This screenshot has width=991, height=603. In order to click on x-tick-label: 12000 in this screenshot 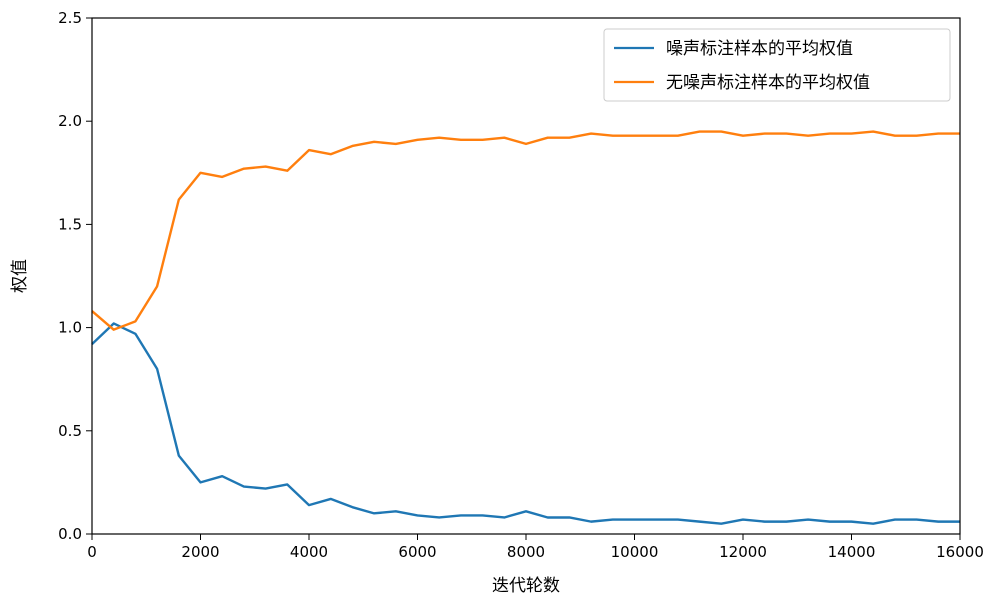, I will do `click(743, 552)`.